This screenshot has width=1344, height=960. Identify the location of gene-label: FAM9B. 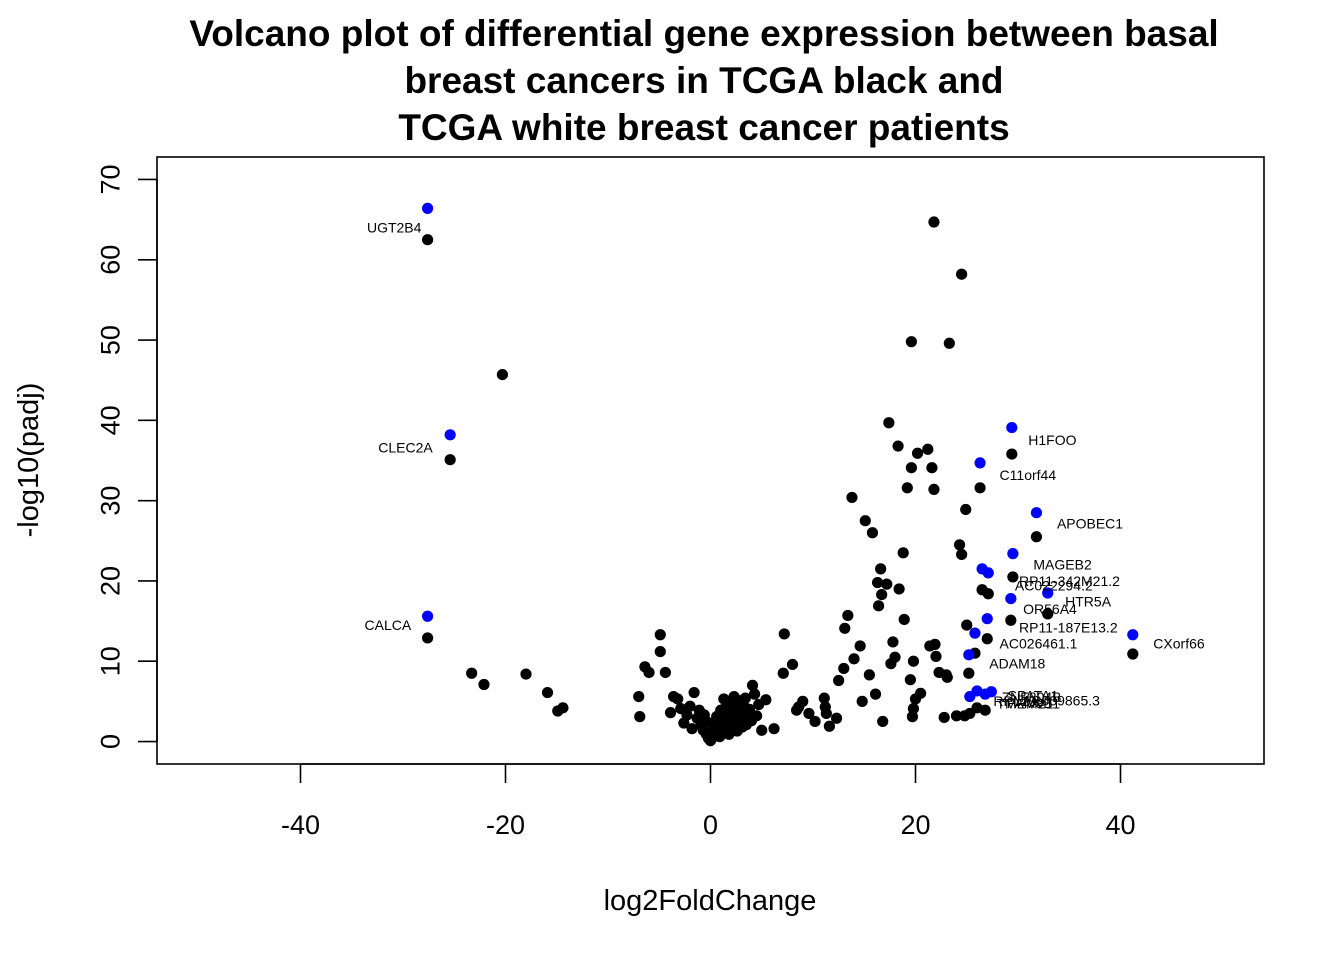
(1030, 703).